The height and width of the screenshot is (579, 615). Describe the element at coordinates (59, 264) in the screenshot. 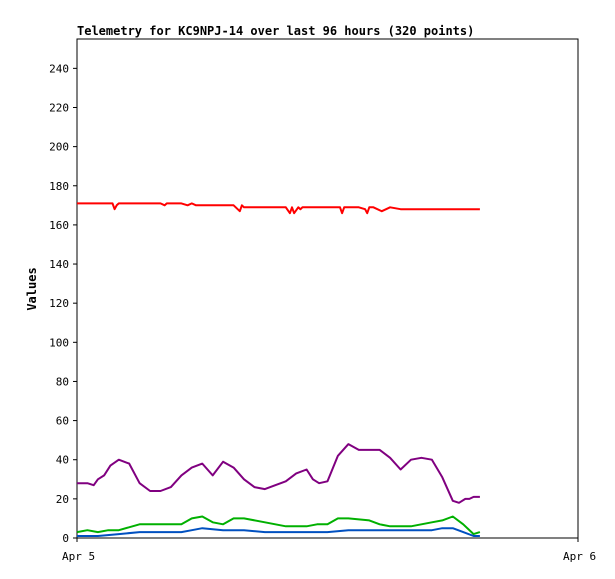

I see `y-tick-label: 140` at that location.